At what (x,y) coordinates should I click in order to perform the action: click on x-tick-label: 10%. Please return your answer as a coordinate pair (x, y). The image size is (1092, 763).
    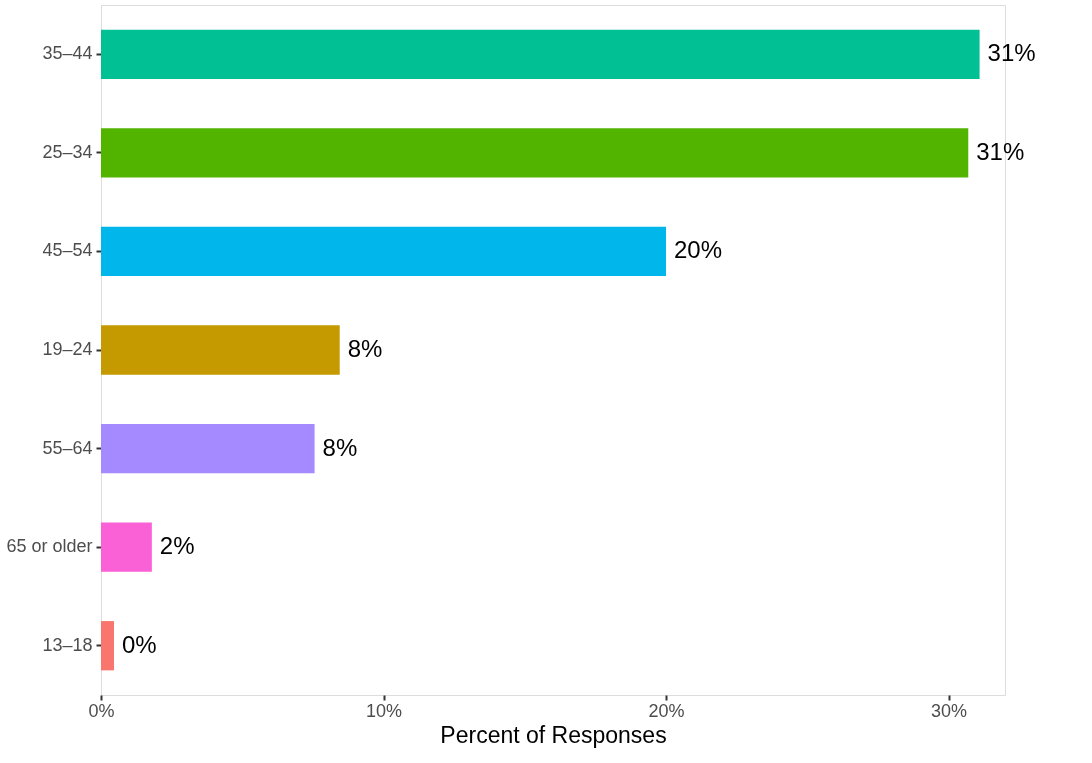
    Looking at the image, I should click on (384, 710).